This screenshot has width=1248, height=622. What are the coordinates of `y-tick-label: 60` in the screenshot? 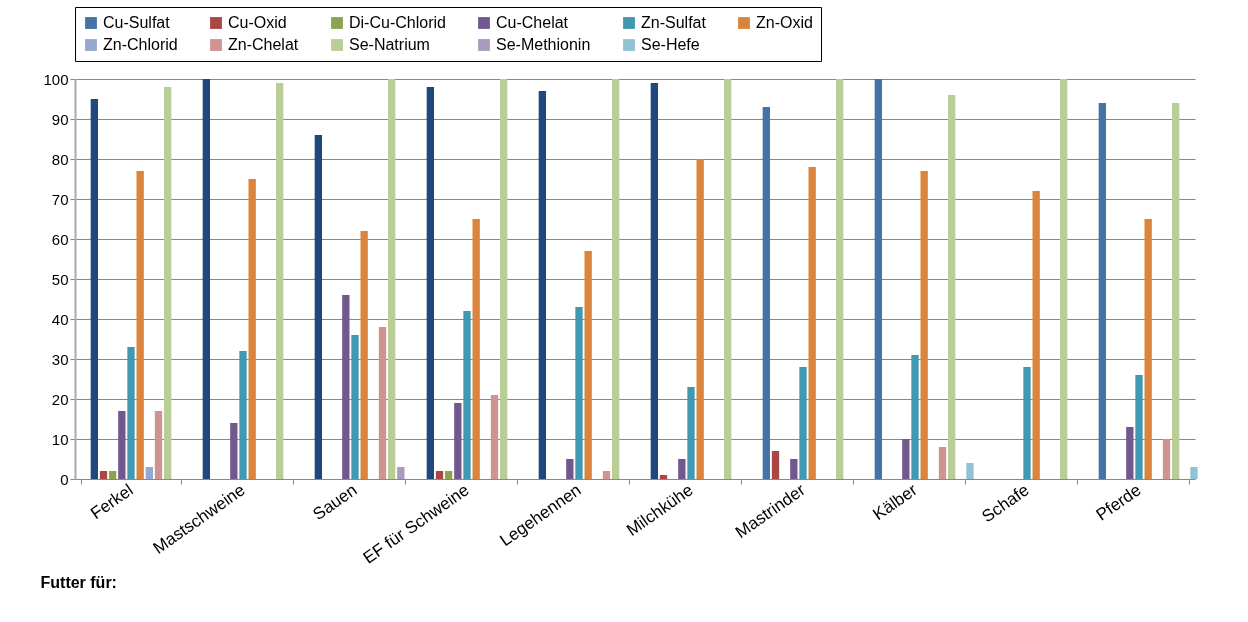 It's located at (60, 239).